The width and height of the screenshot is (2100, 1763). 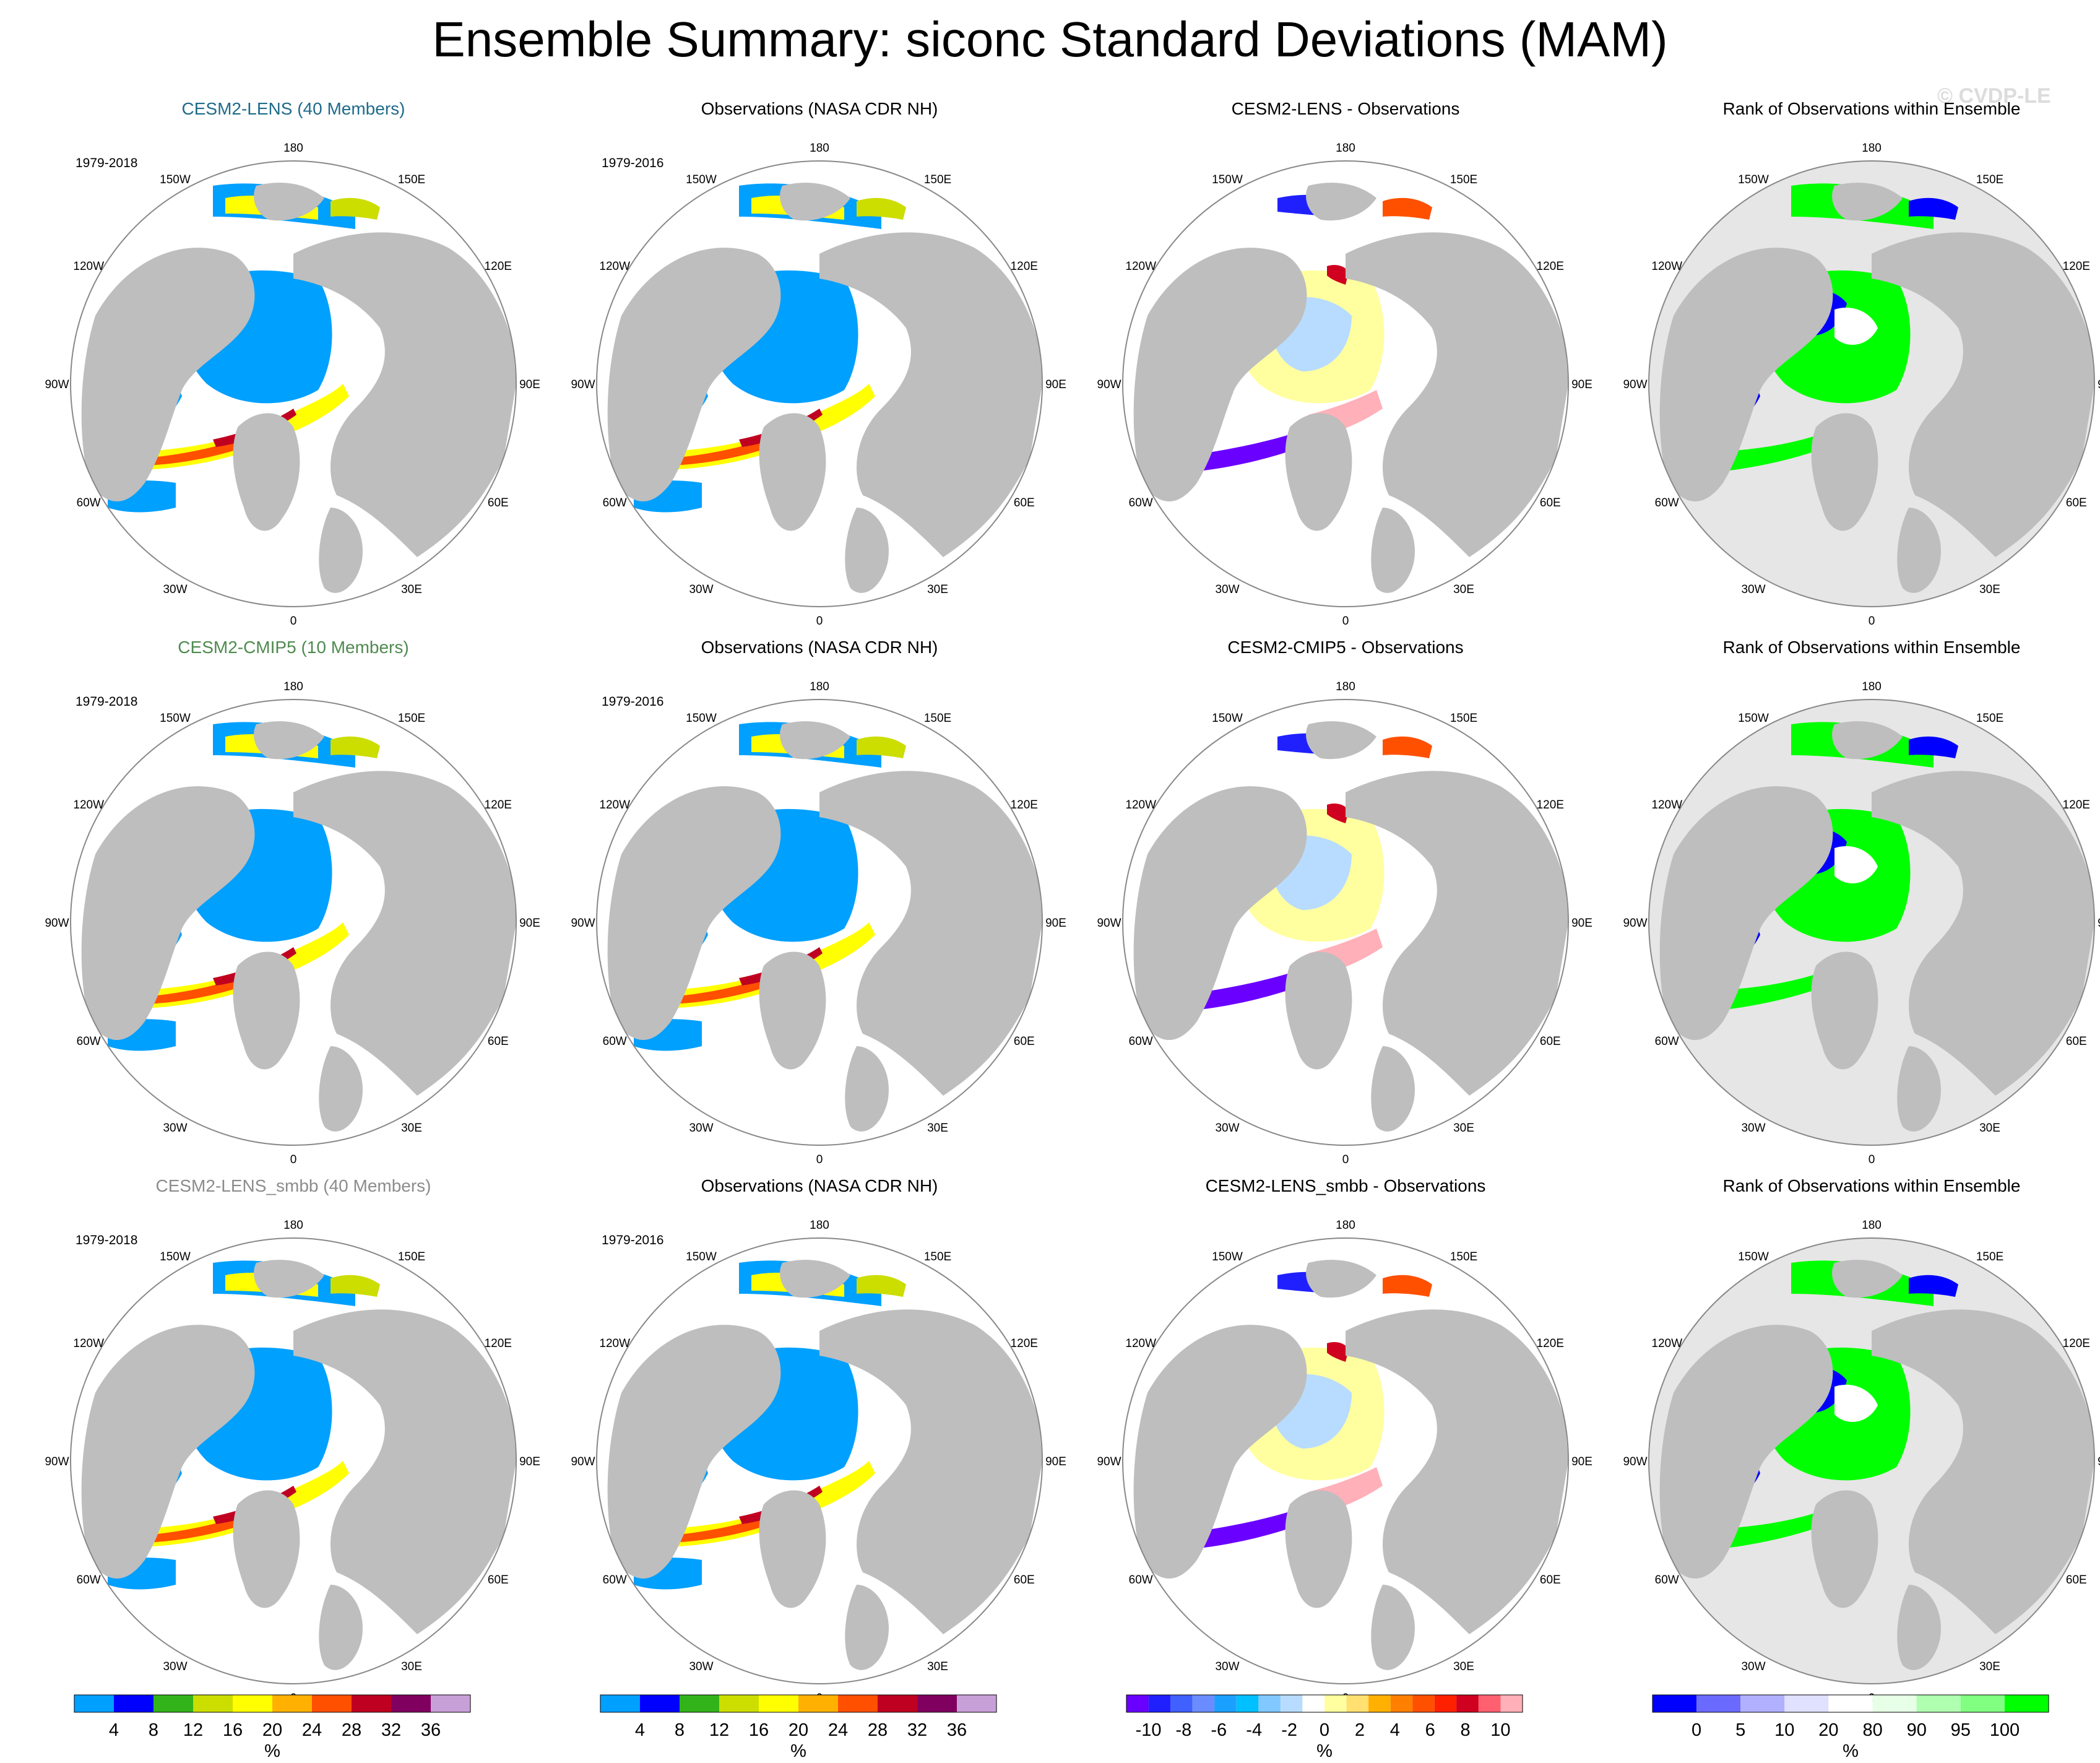 What do you see at coordinates (293, 621) in the screenshot?
I see `longitude-label: 0` at bounding box center [293, 621].